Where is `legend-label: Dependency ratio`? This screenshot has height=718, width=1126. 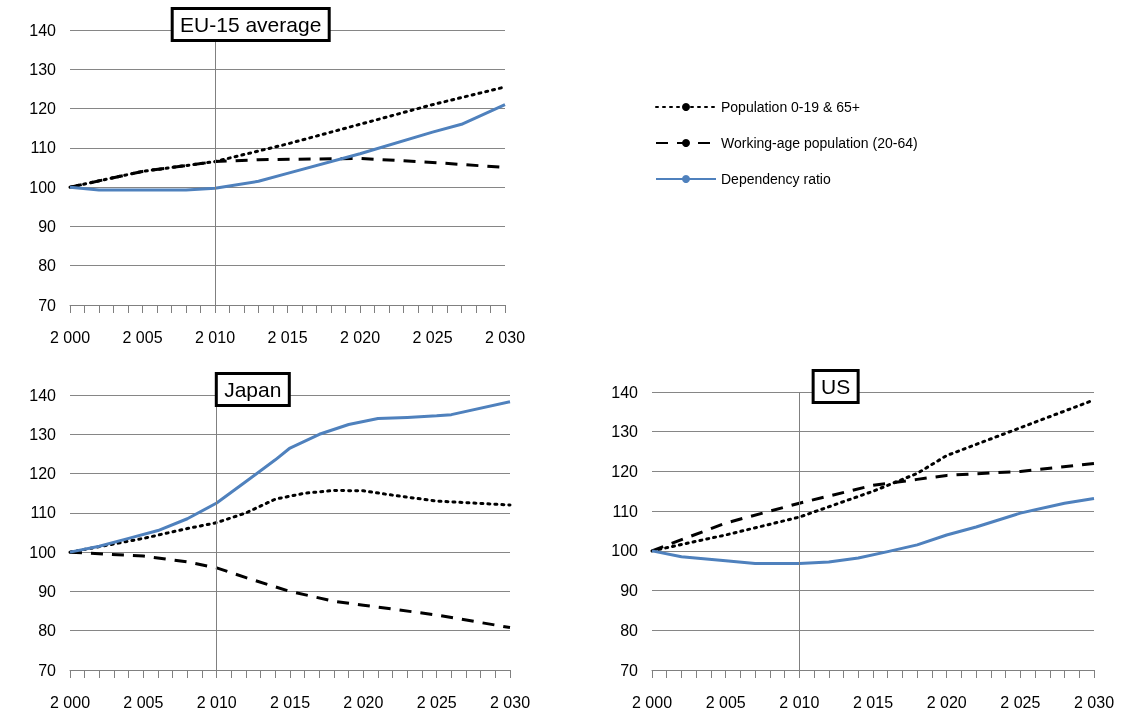
legend-label: Dependency ratio is located at coordinates (776, 179).